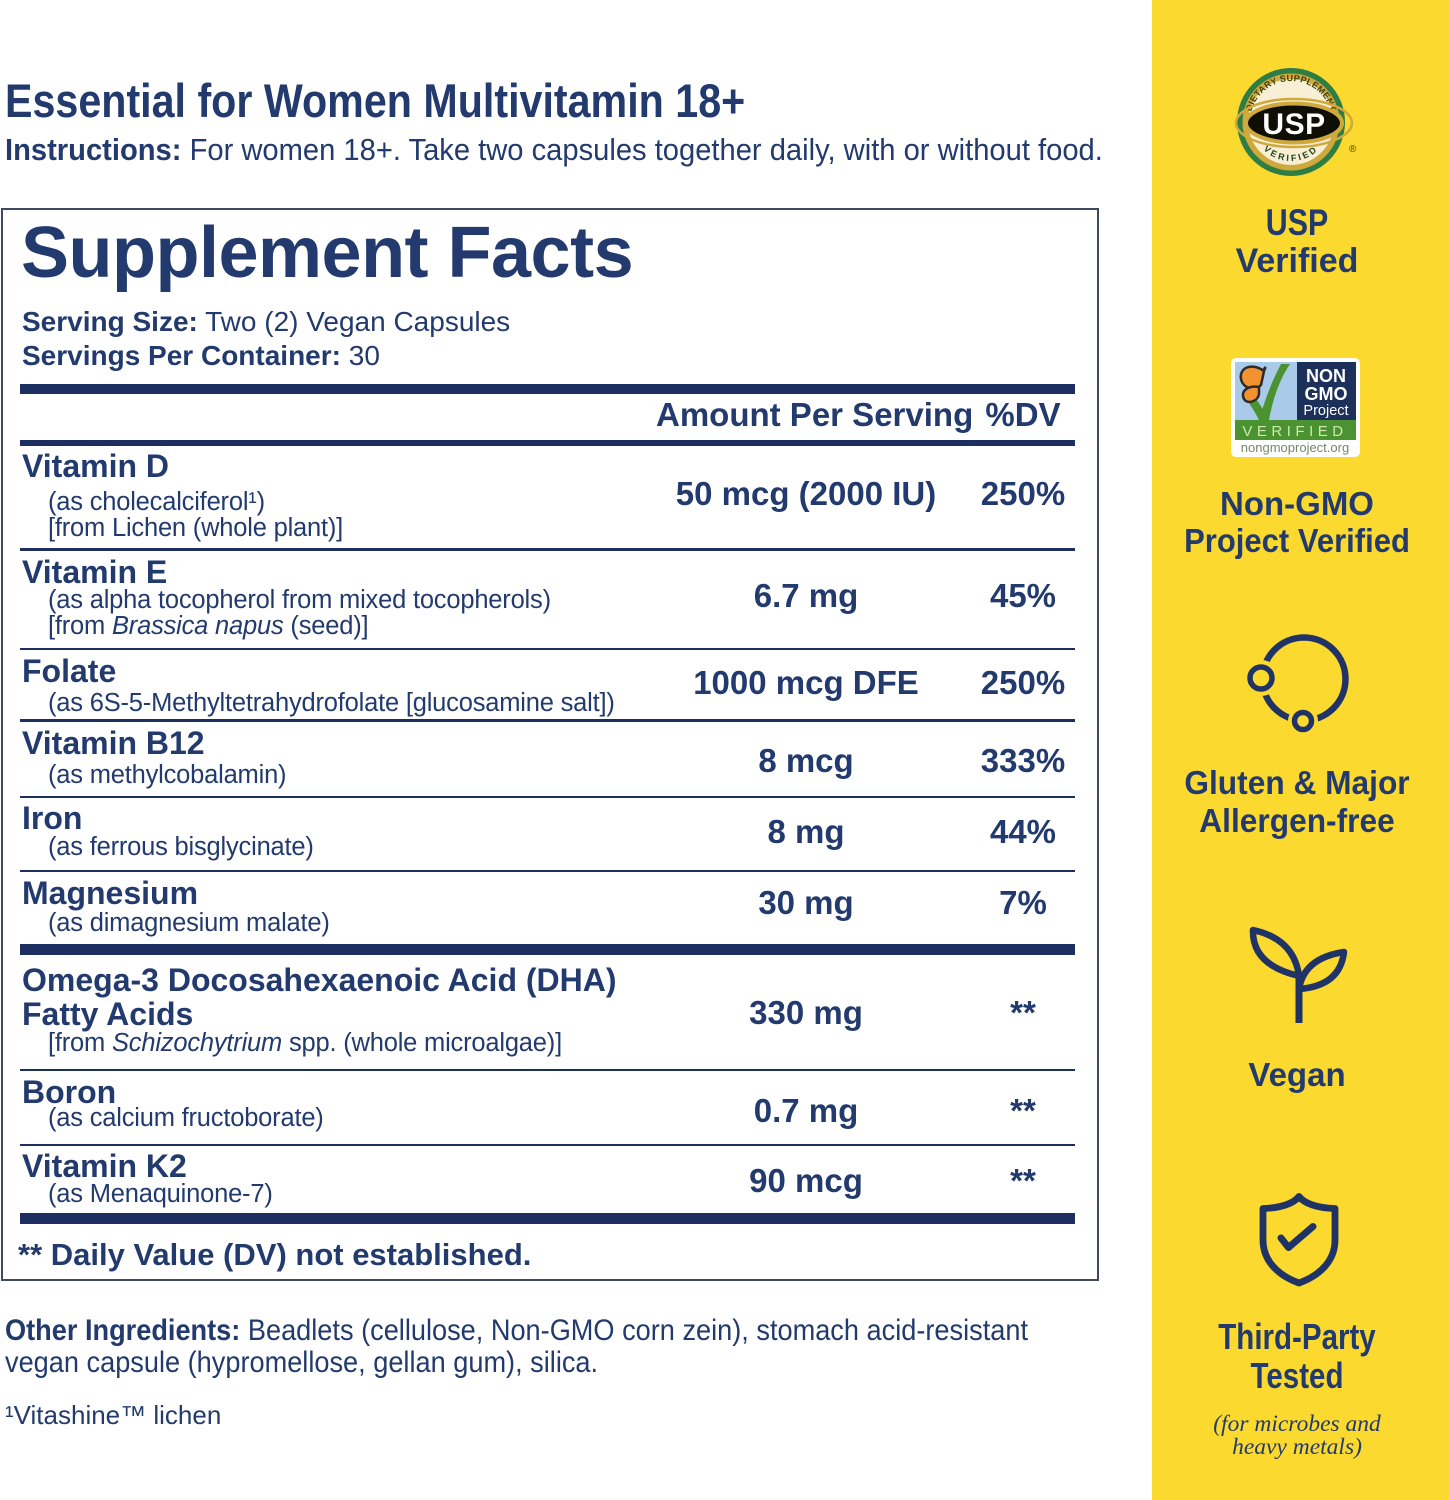 This screenshot has width=1449, height=1500. What do you see at coordinates (1293, 124) in the screenshot?
I see `svg-text: USP` at bounding box center [1293, 124].